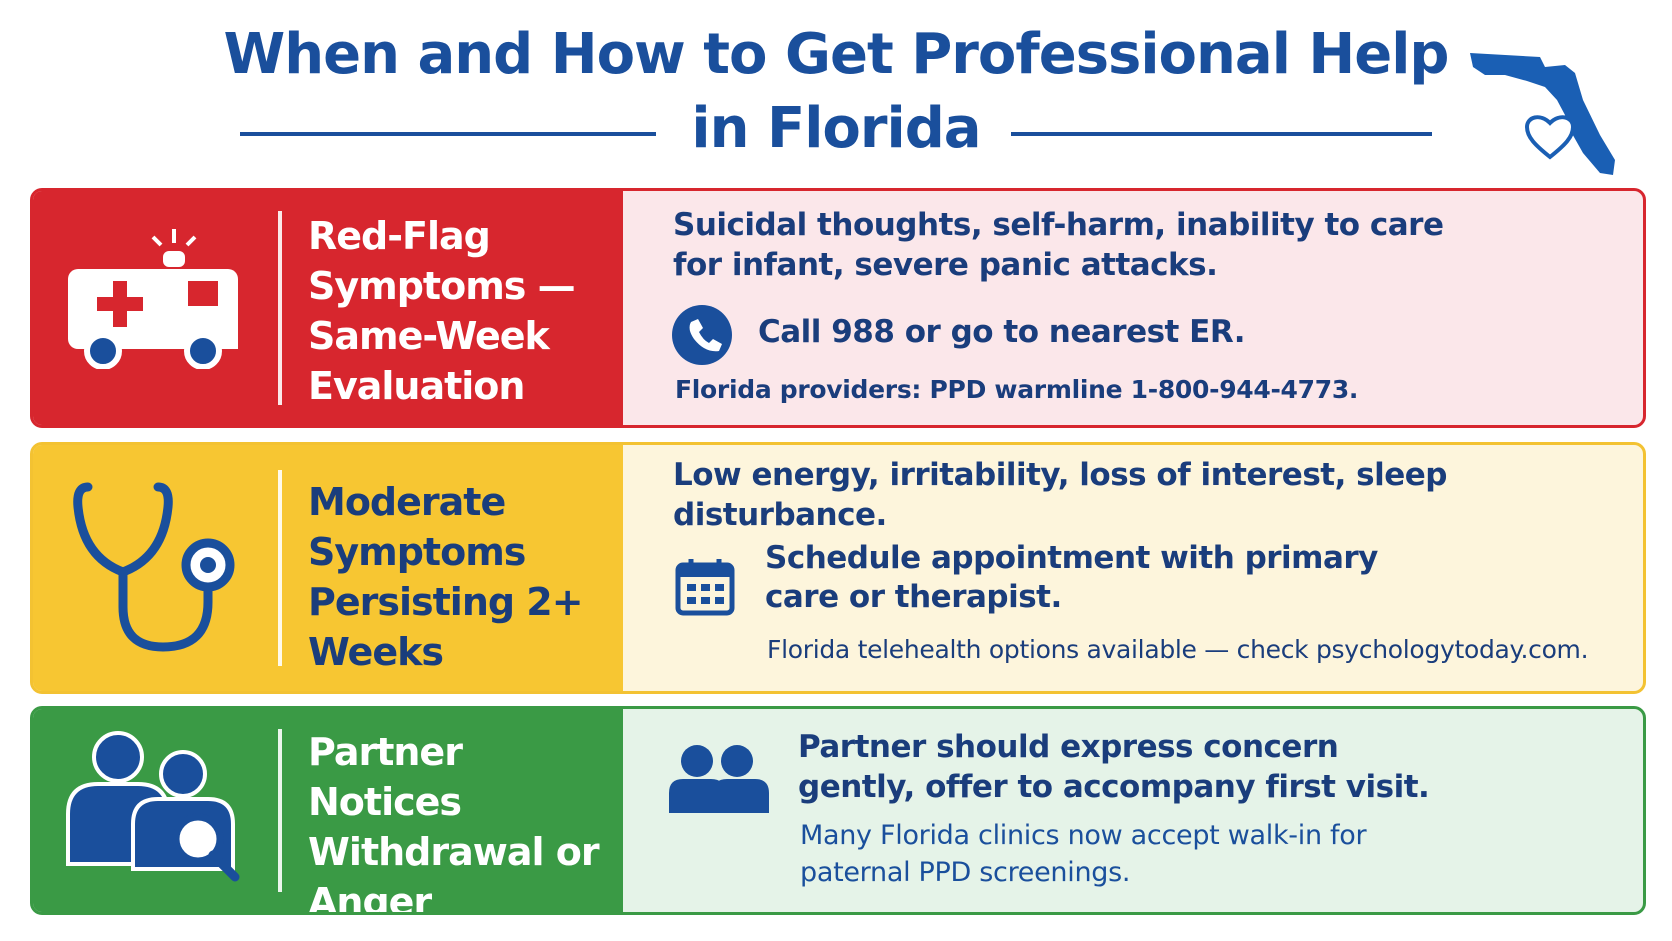  What do you see at coordinates (705, 587) in the screenshot?
I see `calendar-icon` at bounding box center [705, 587].